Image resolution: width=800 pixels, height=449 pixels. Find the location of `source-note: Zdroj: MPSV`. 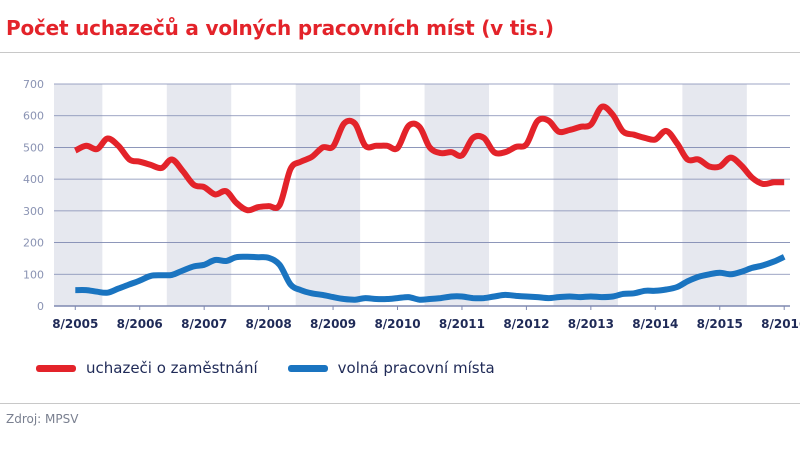

source-note: Zdroj: MPSV is located at coordinates (42, 419).